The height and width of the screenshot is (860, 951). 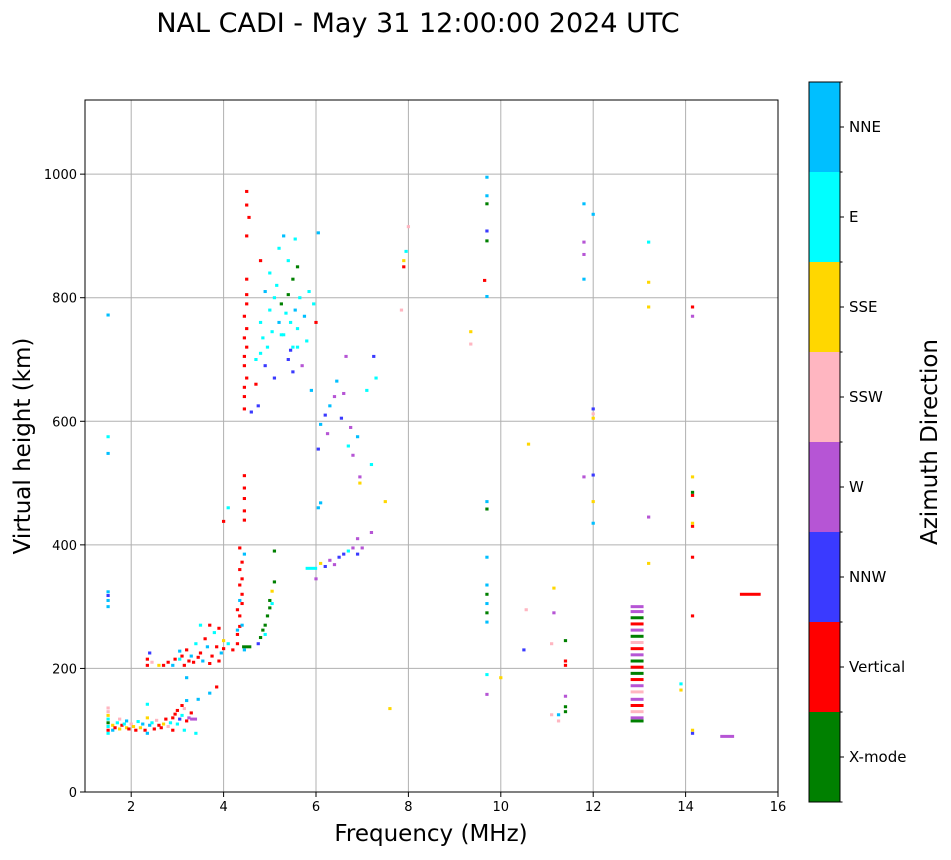 What do you see at coordinates (824, 667) in the screenshot?
I see `colorbar-swatch` at bounding box center [824, 667].